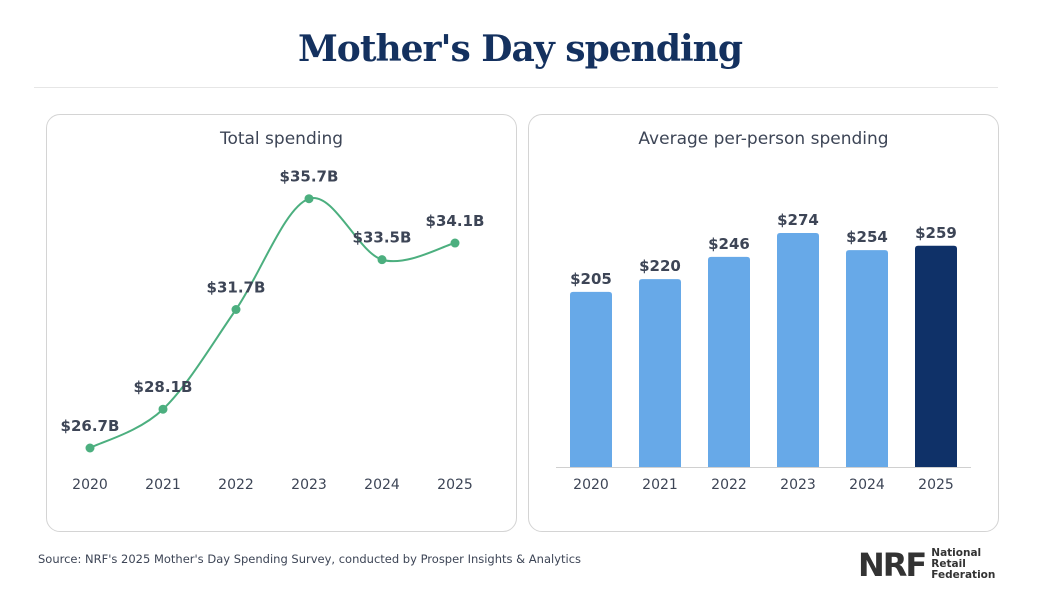 This screenshot has height=595, width=1040. Describe the element at coordinates (963, 575) in the screenshot. I see `logo-line: Federation` at that location.